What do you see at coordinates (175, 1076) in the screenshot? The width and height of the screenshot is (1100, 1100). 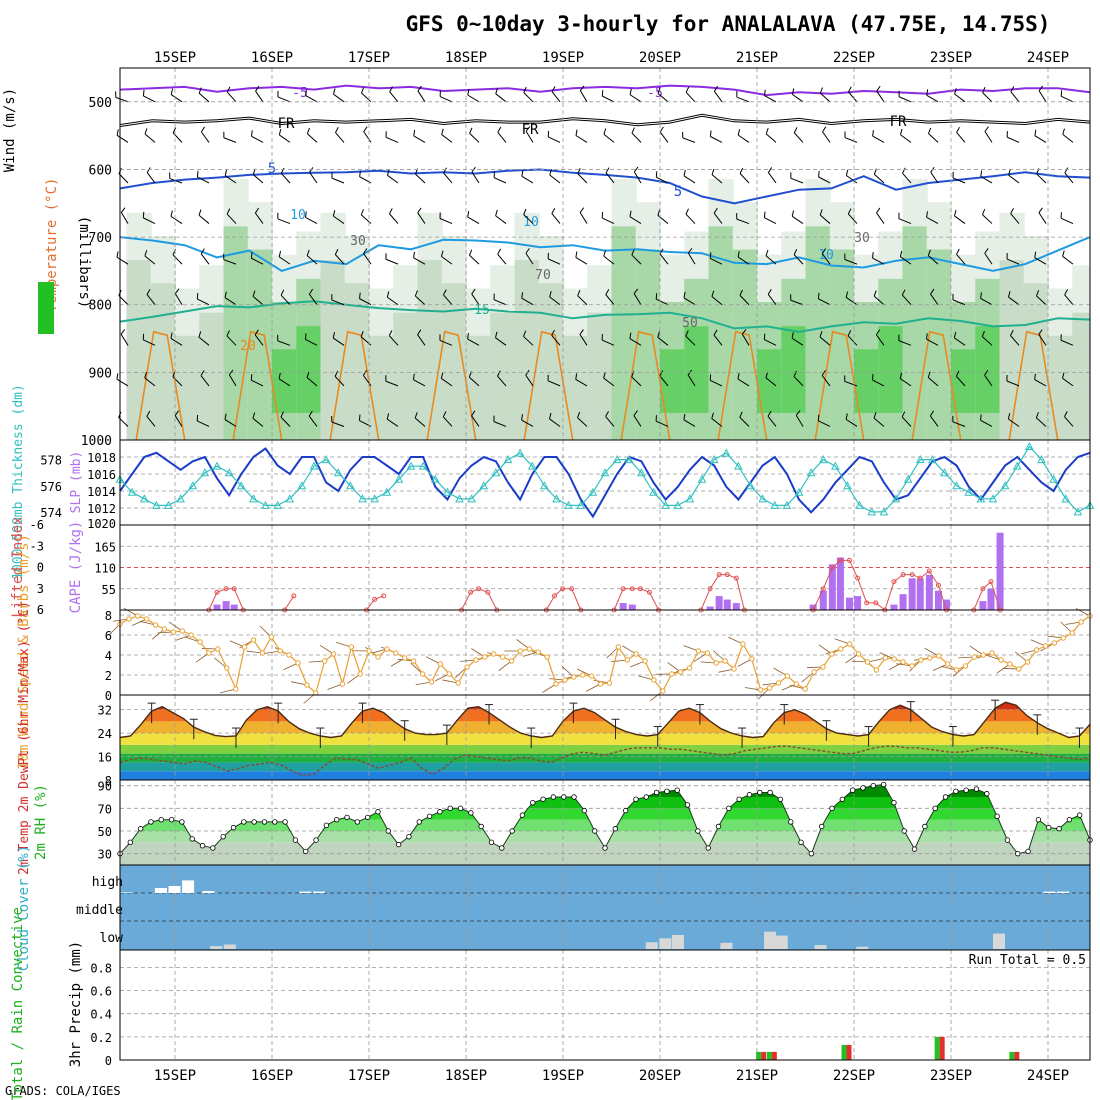 I see `date-label-bottom: 15SEP` at bounding box center [175, 1076].